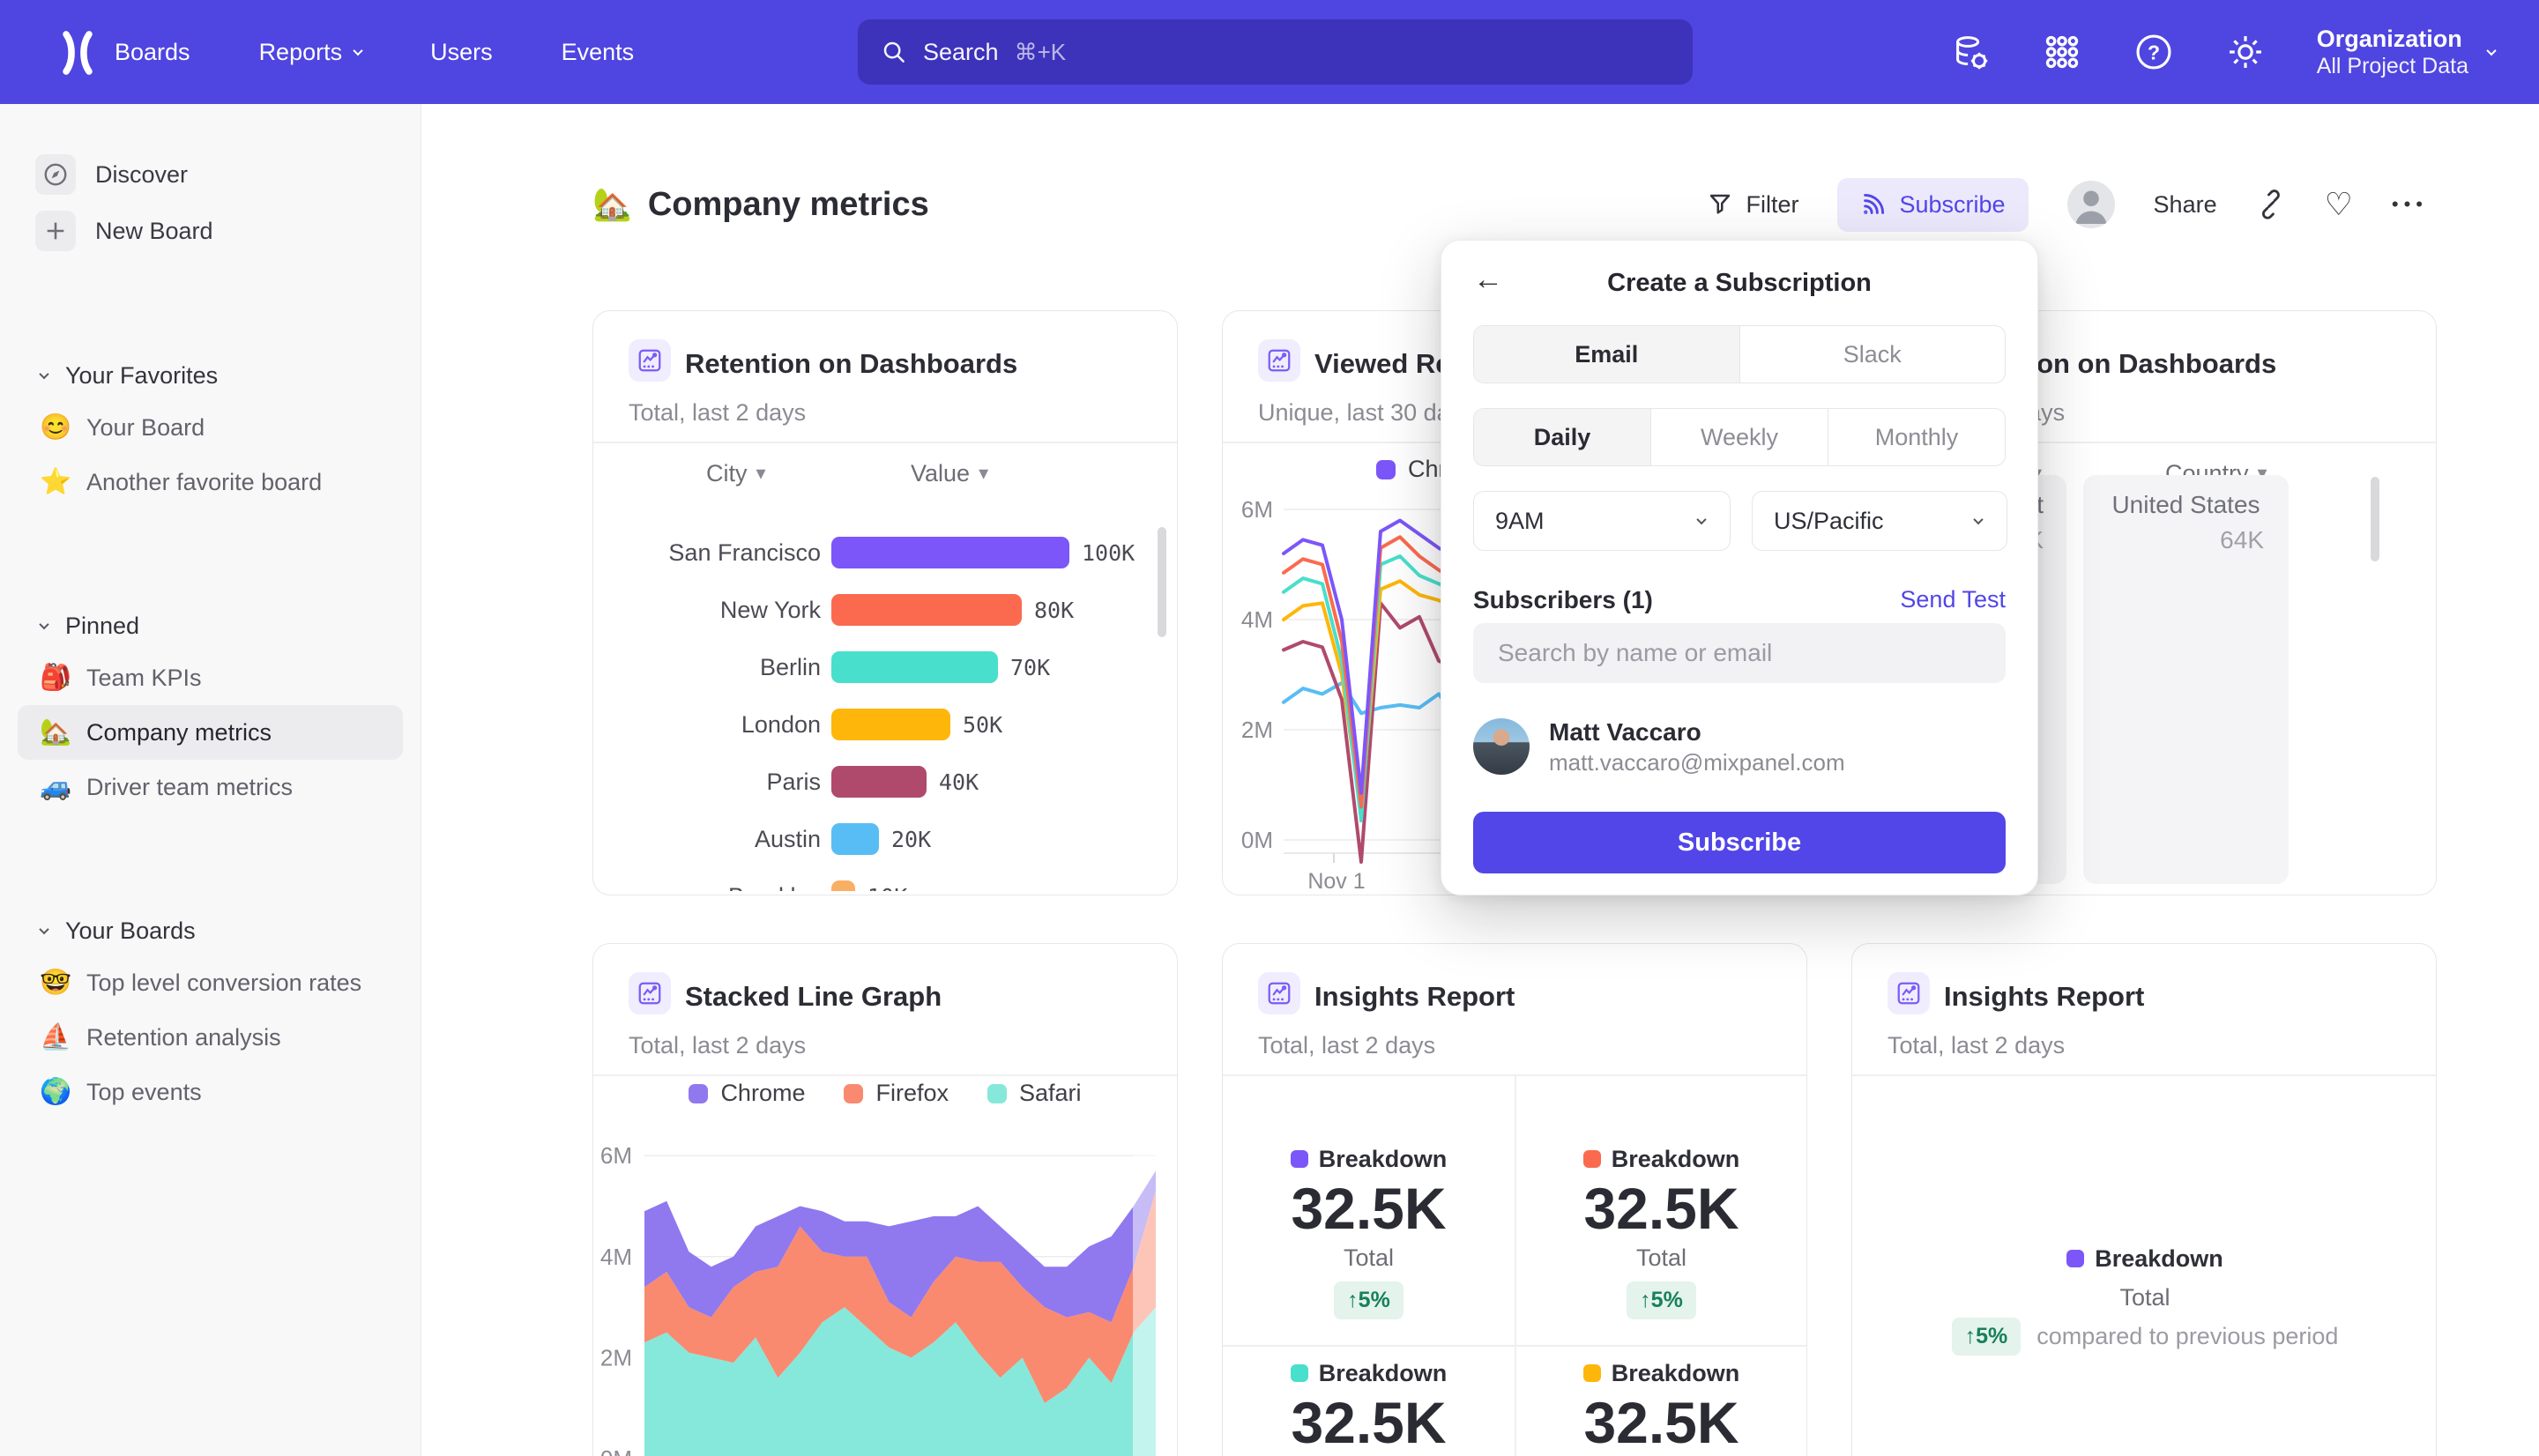 Image resolution: width=2539 pixels, height=1456 pixels. I want to click on modal-subscribe-button: Subscribe, so click(1739, 842).